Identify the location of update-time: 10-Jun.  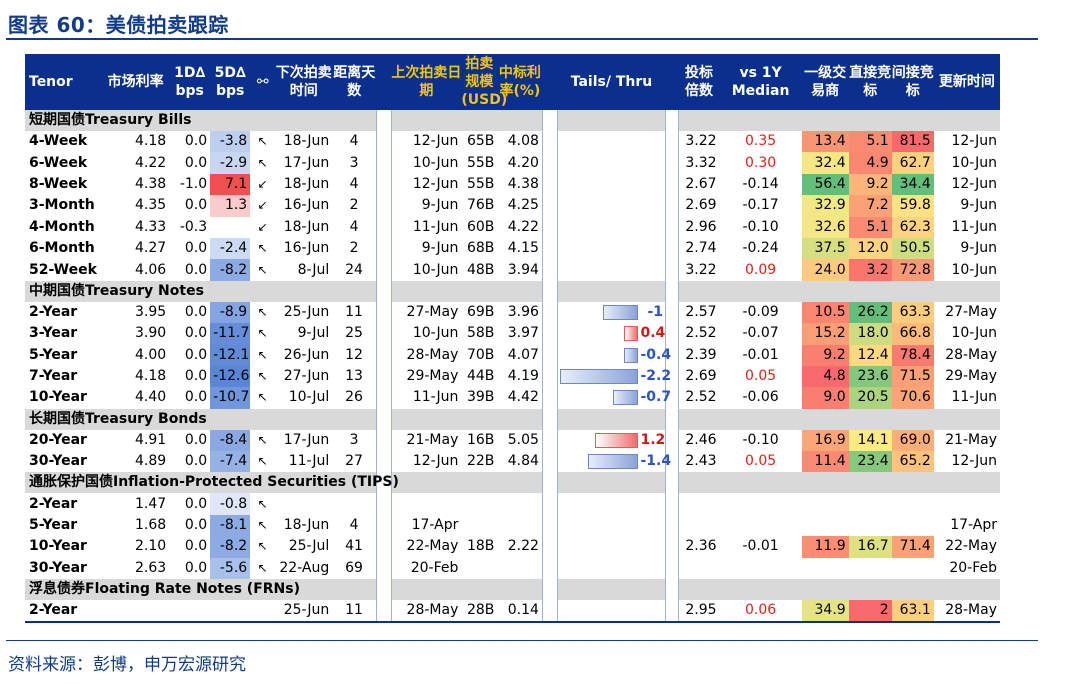
(974, 162).